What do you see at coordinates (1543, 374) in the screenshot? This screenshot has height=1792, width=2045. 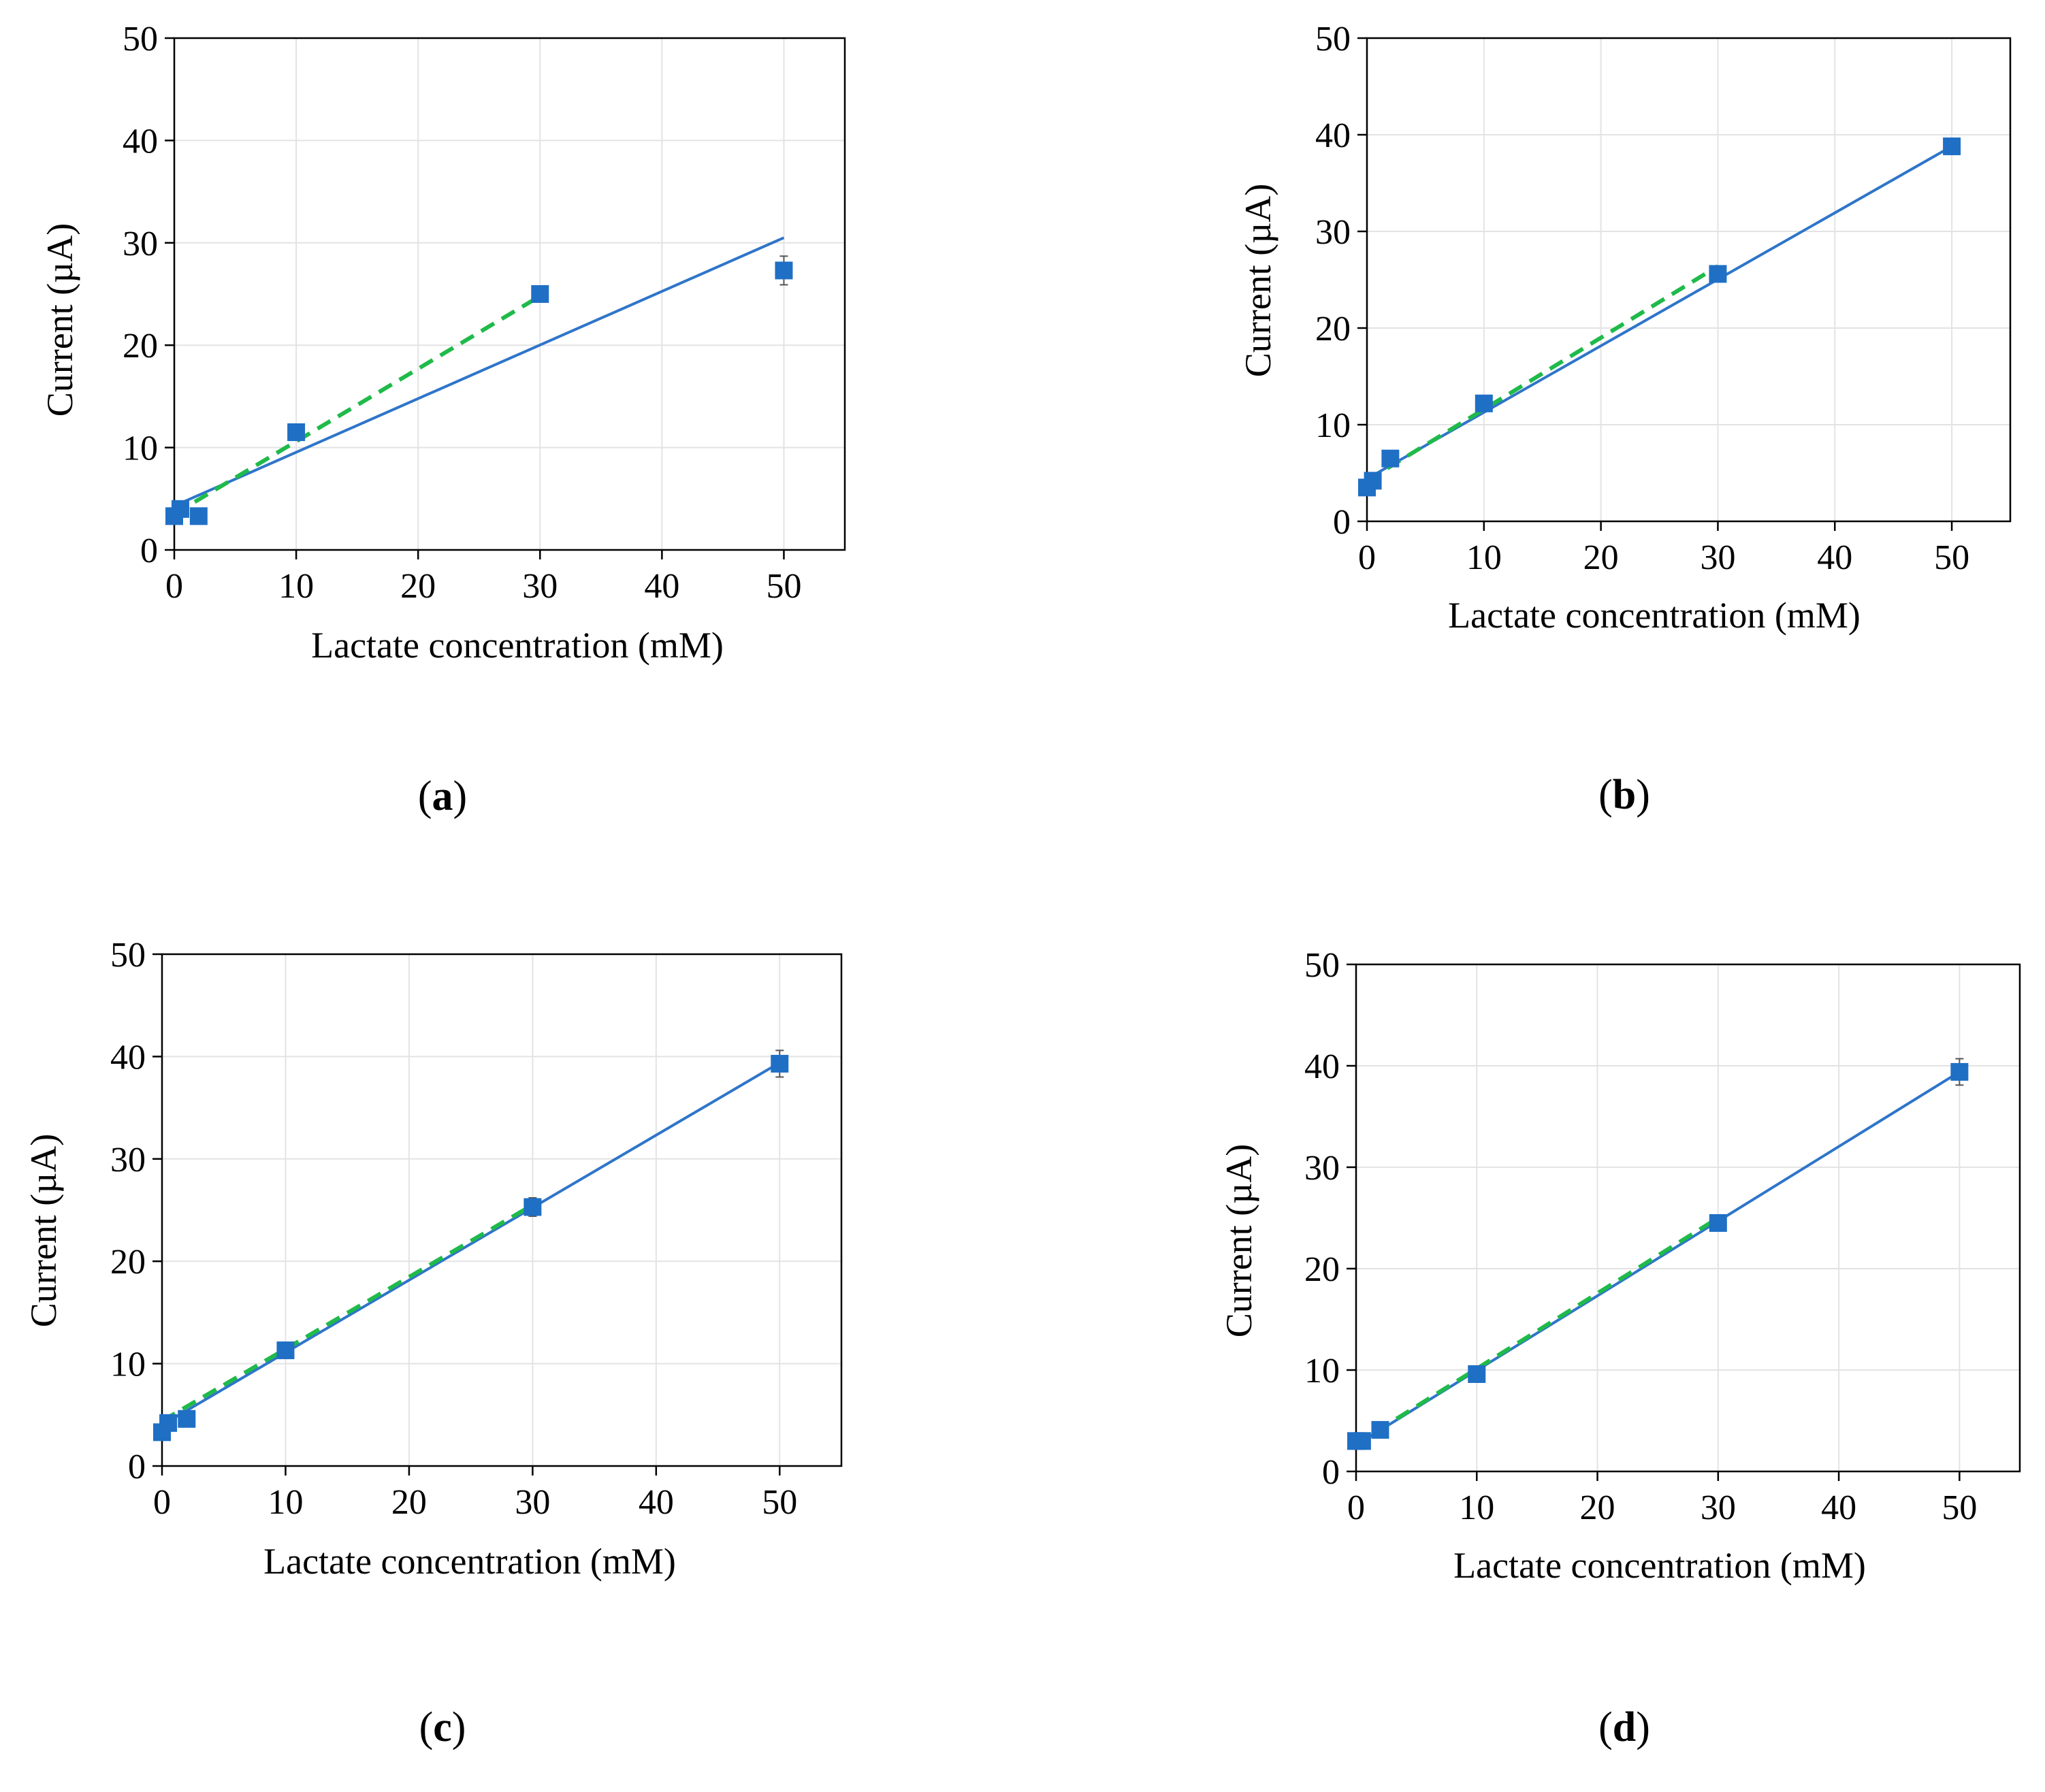 I see `fit-line-dashed` at bounding box center [1543, 374].